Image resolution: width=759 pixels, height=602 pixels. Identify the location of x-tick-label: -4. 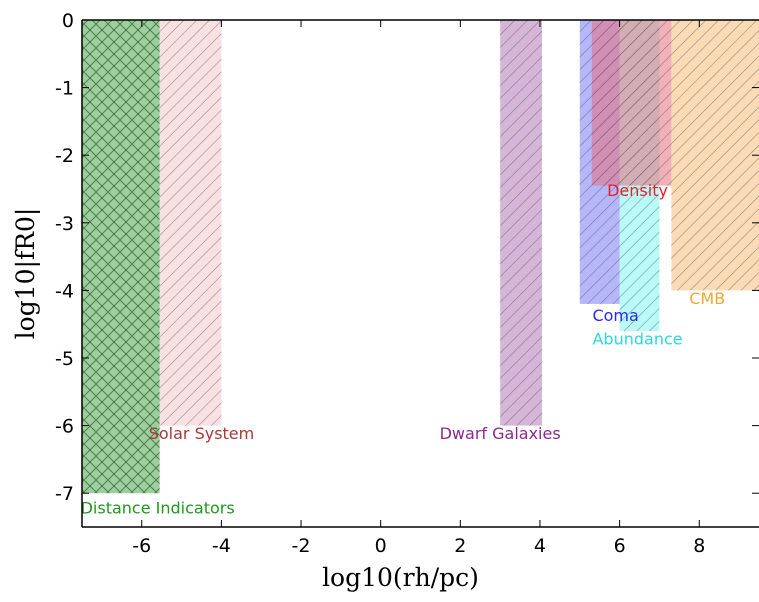
(221, 546).